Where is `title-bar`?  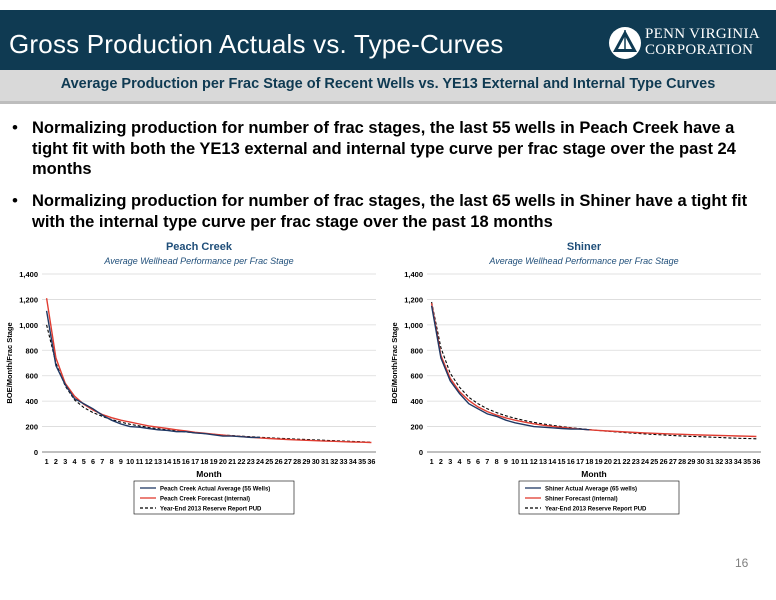 title-bar is located at coordinates (388, 40).